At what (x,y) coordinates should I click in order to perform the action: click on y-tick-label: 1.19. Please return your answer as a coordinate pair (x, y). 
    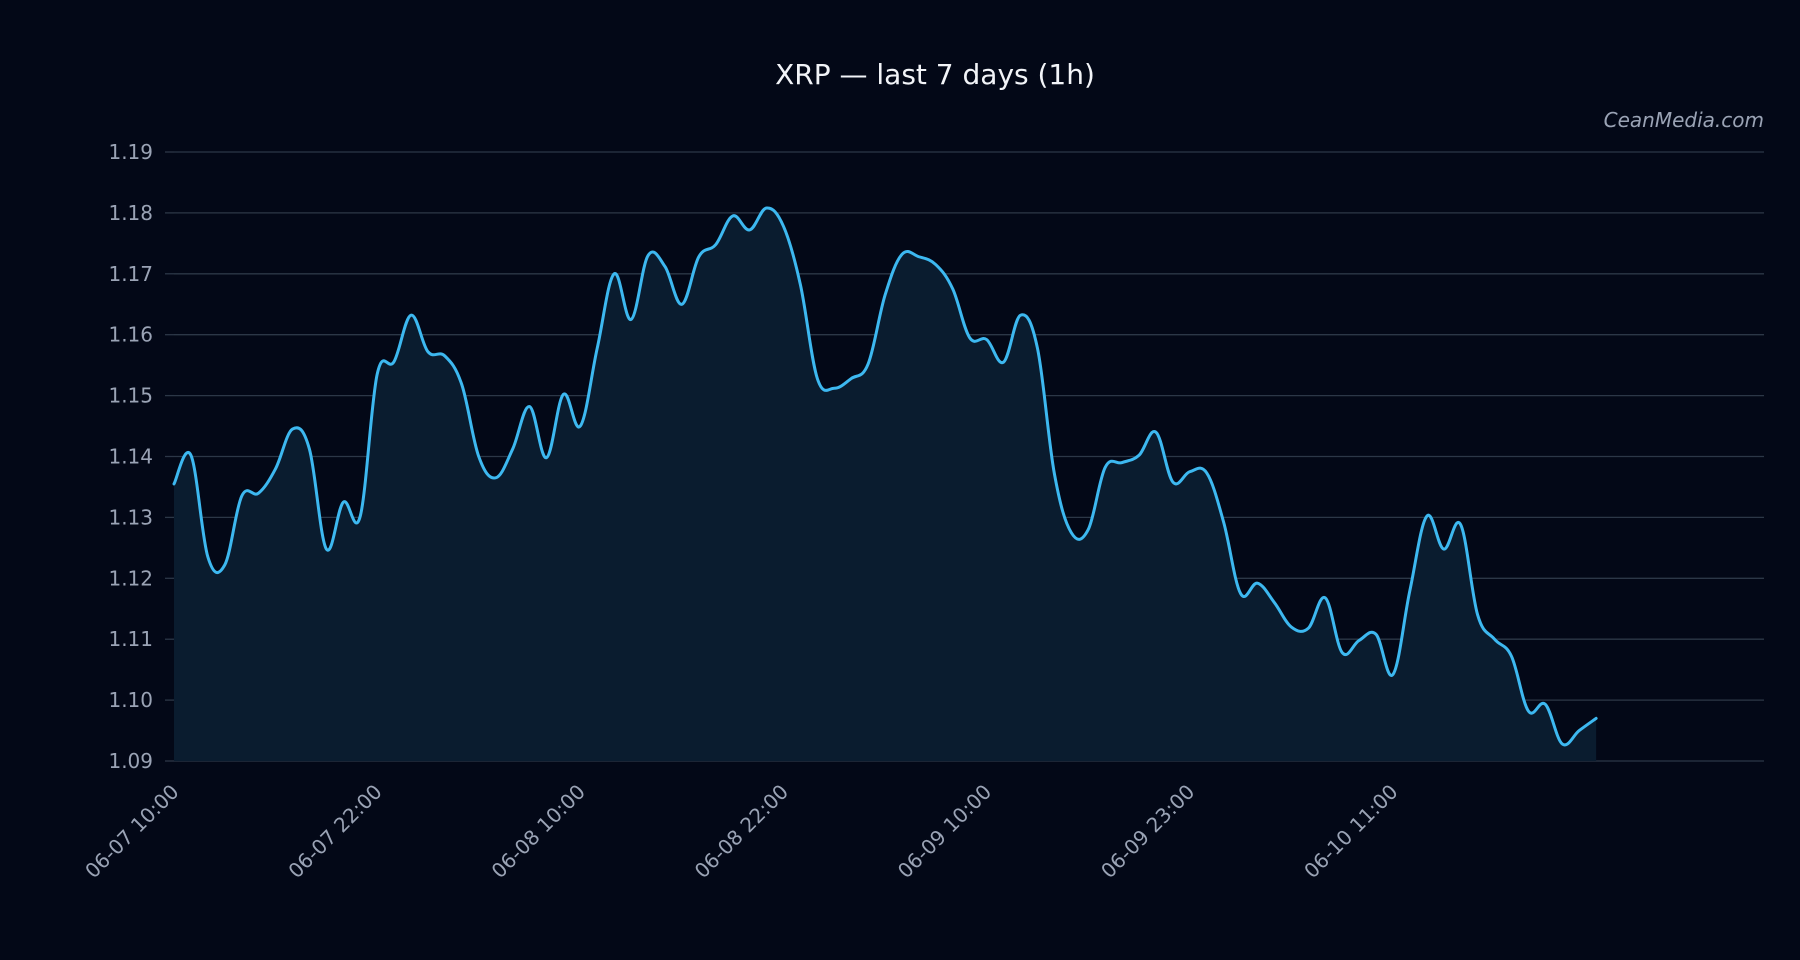
    Looking at the image, I should click on (130, 152).